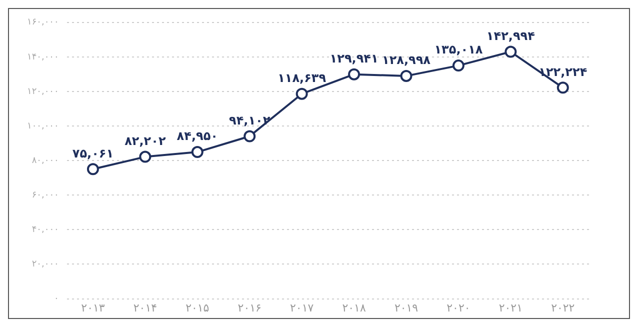 The image size is (640, 329). I want to click on y-tick-label: ۰, so click(56, 299).